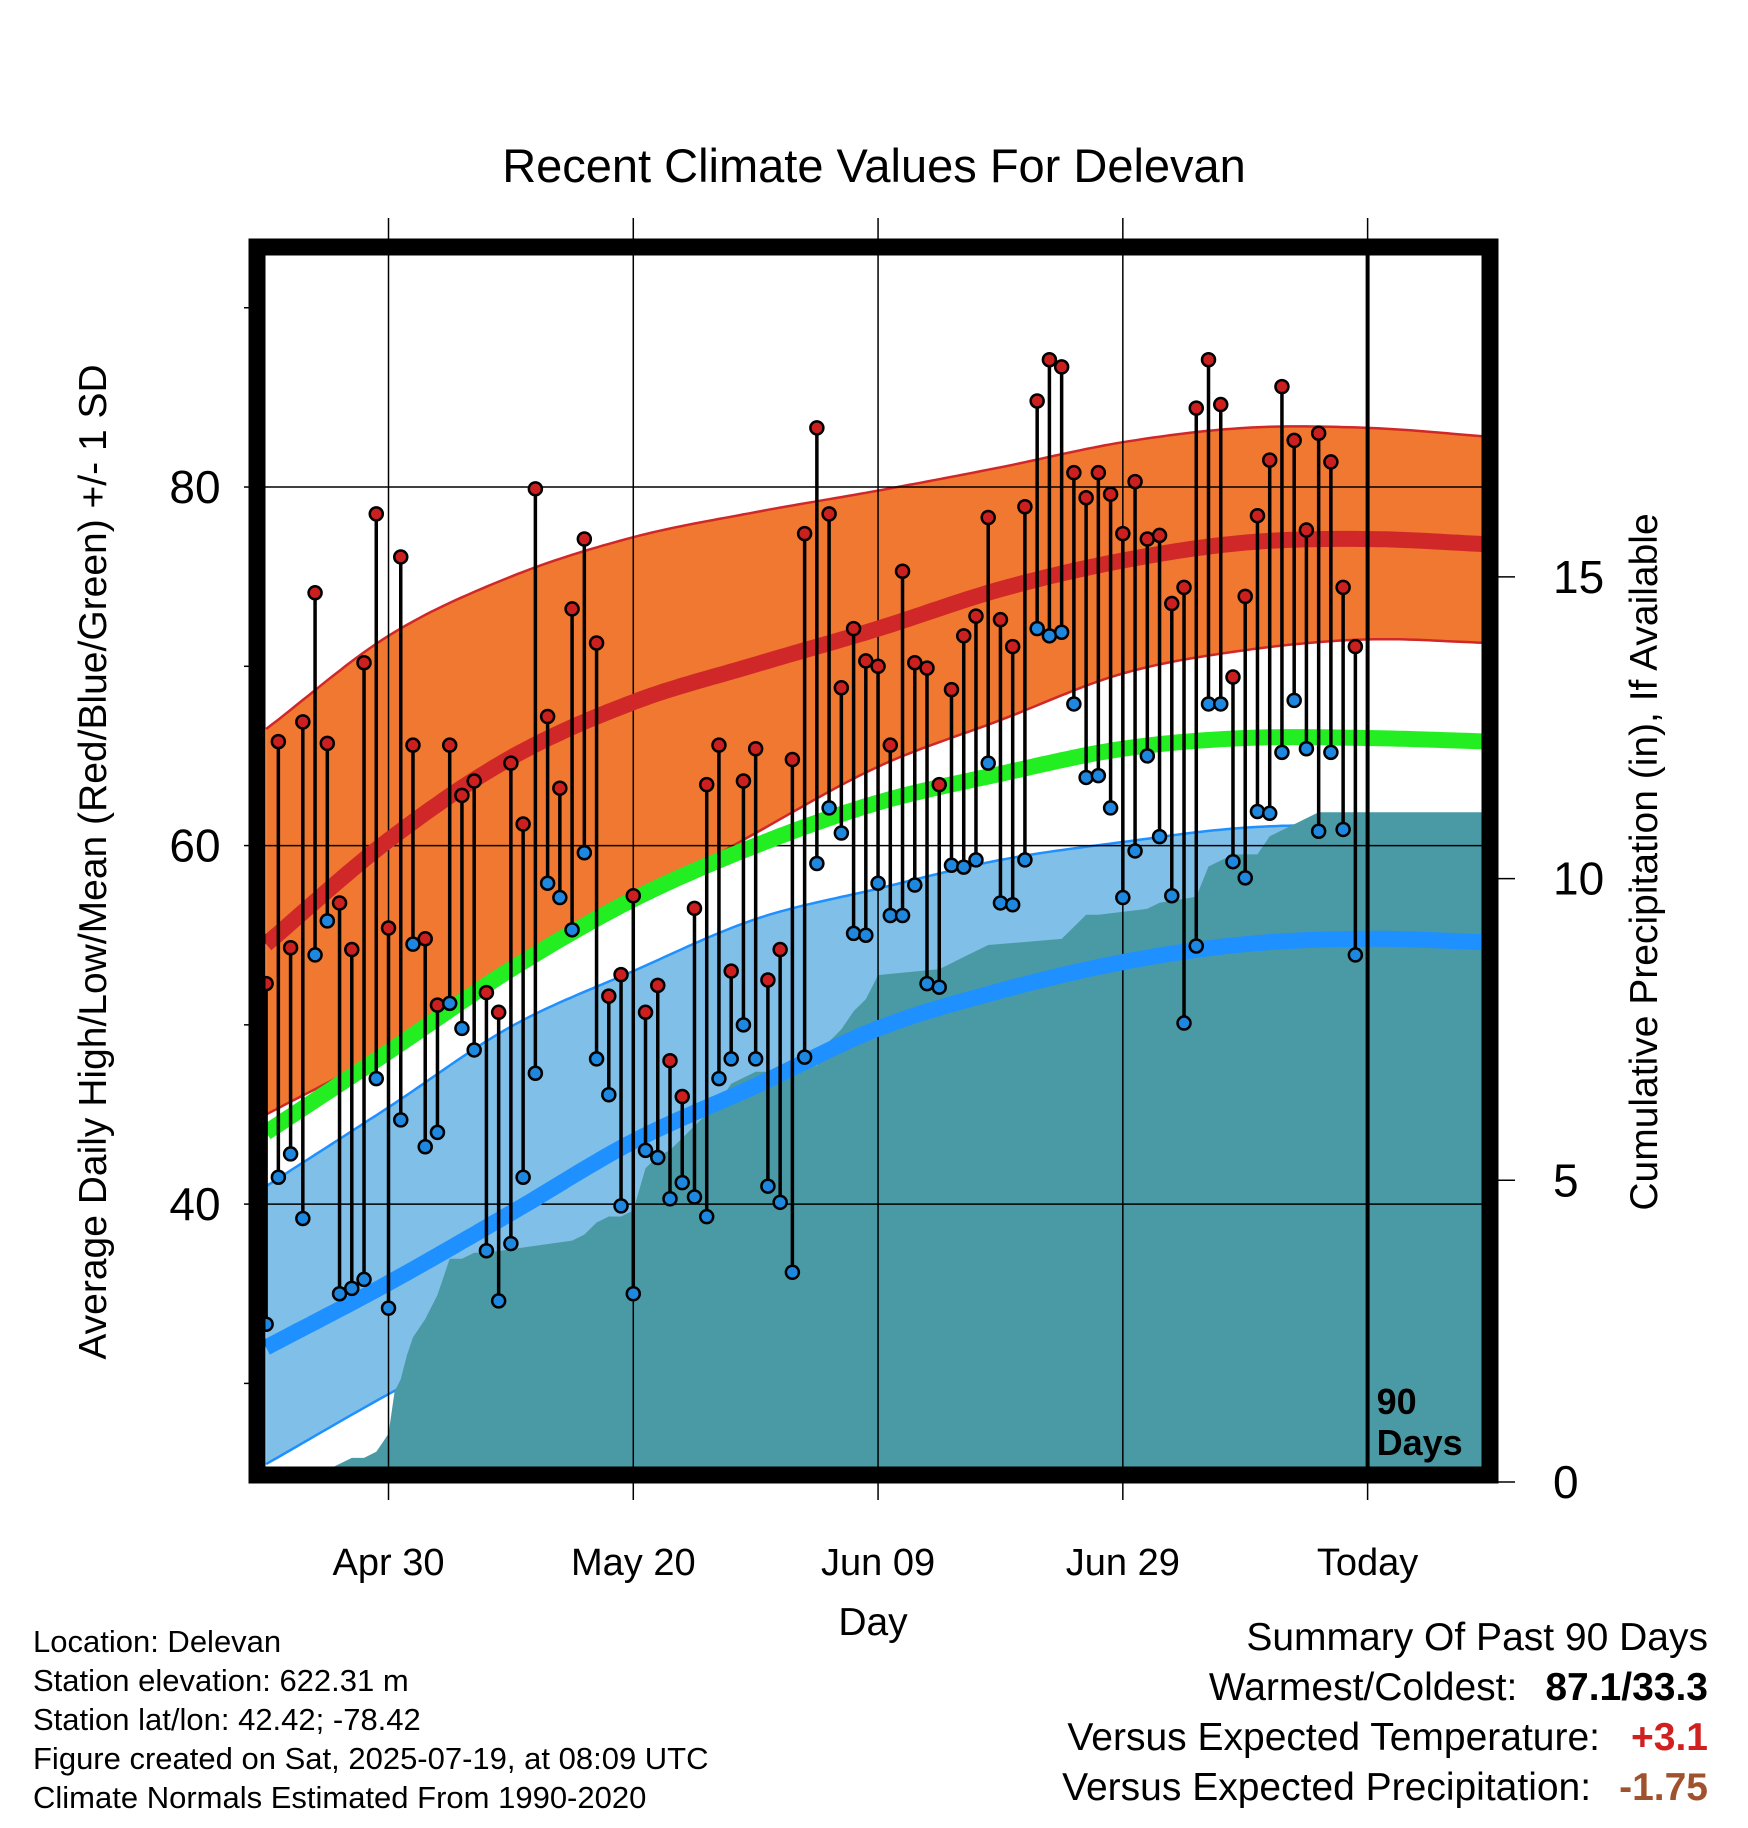  I want to click on y2-tick-label: 10, so click(1578, 879).